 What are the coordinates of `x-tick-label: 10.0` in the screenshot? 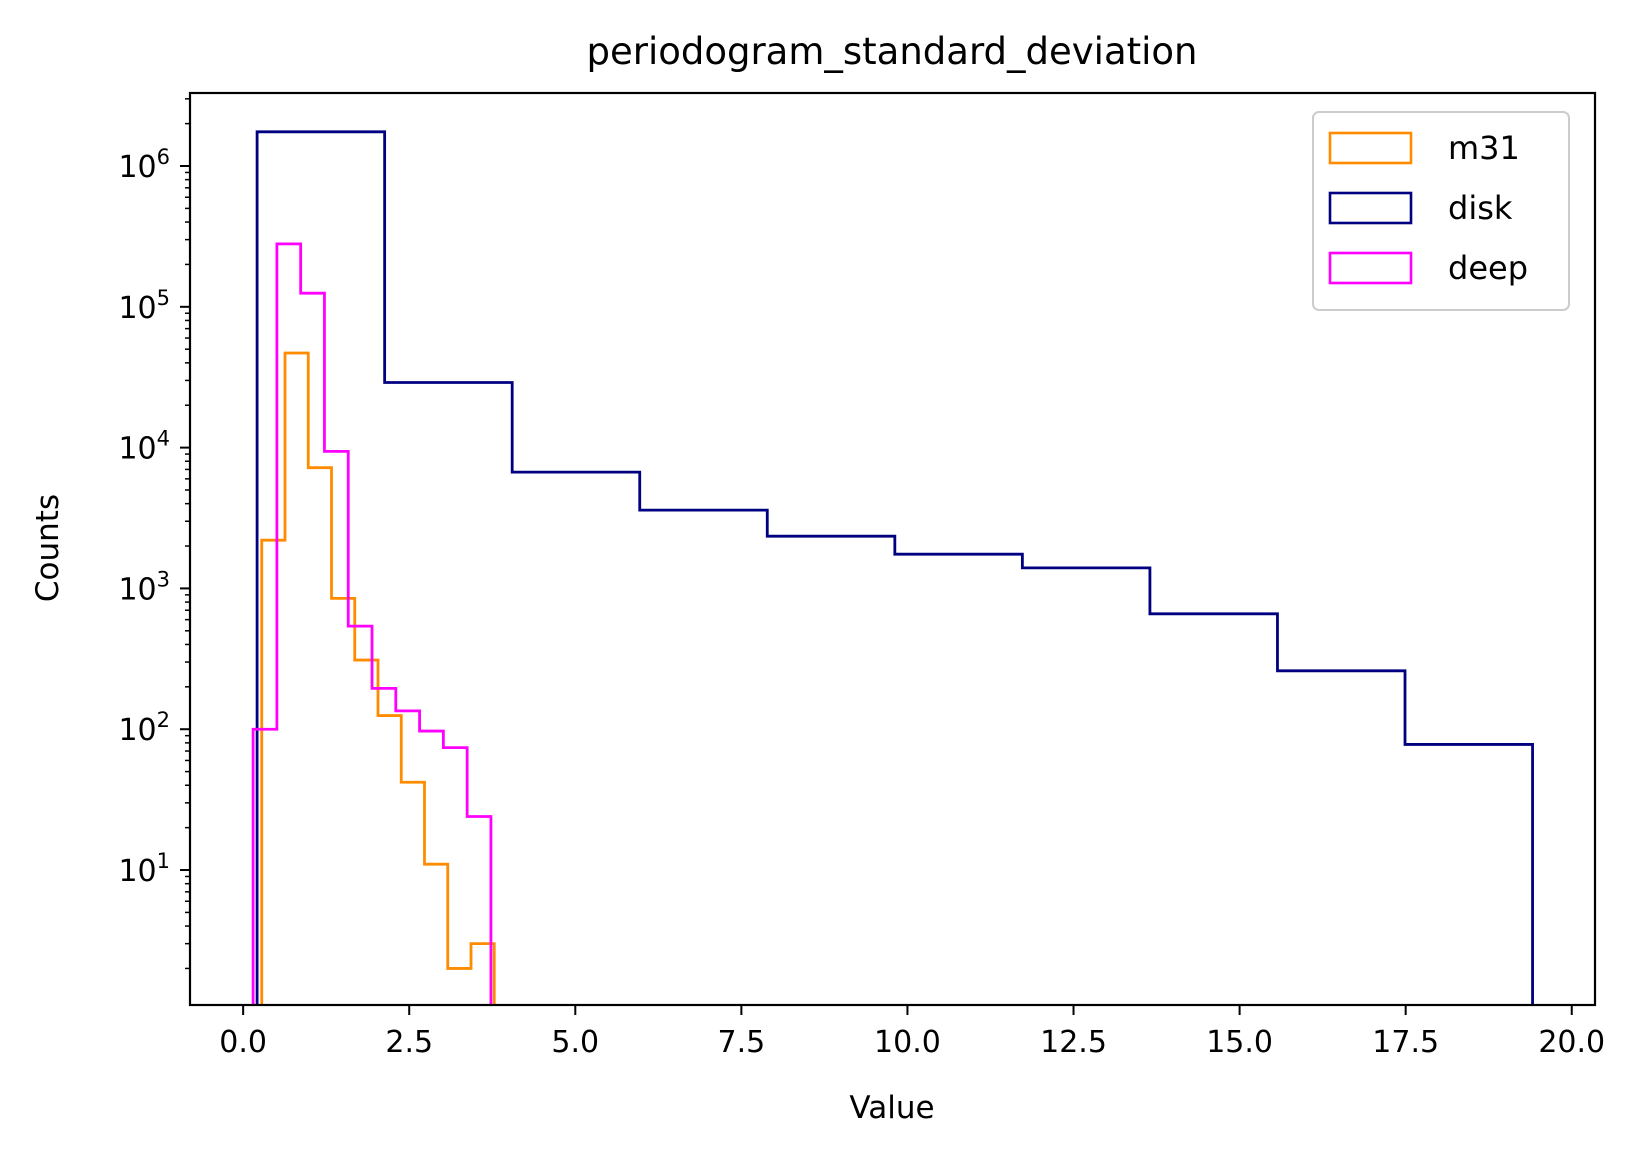 It's located at (907, 1042).